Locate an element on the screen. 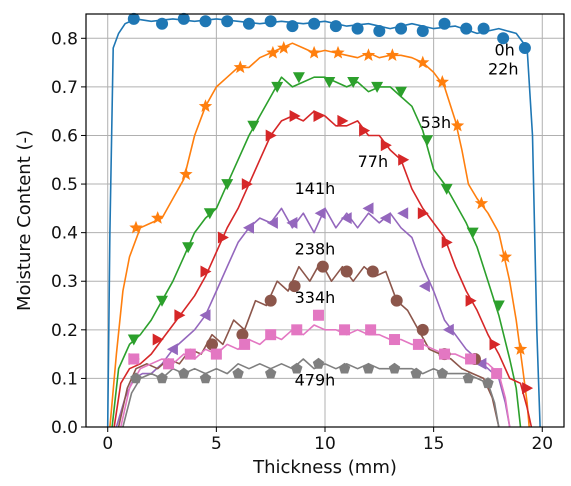  y-tick-label: 0.5 is located at coordinates (64, 185).